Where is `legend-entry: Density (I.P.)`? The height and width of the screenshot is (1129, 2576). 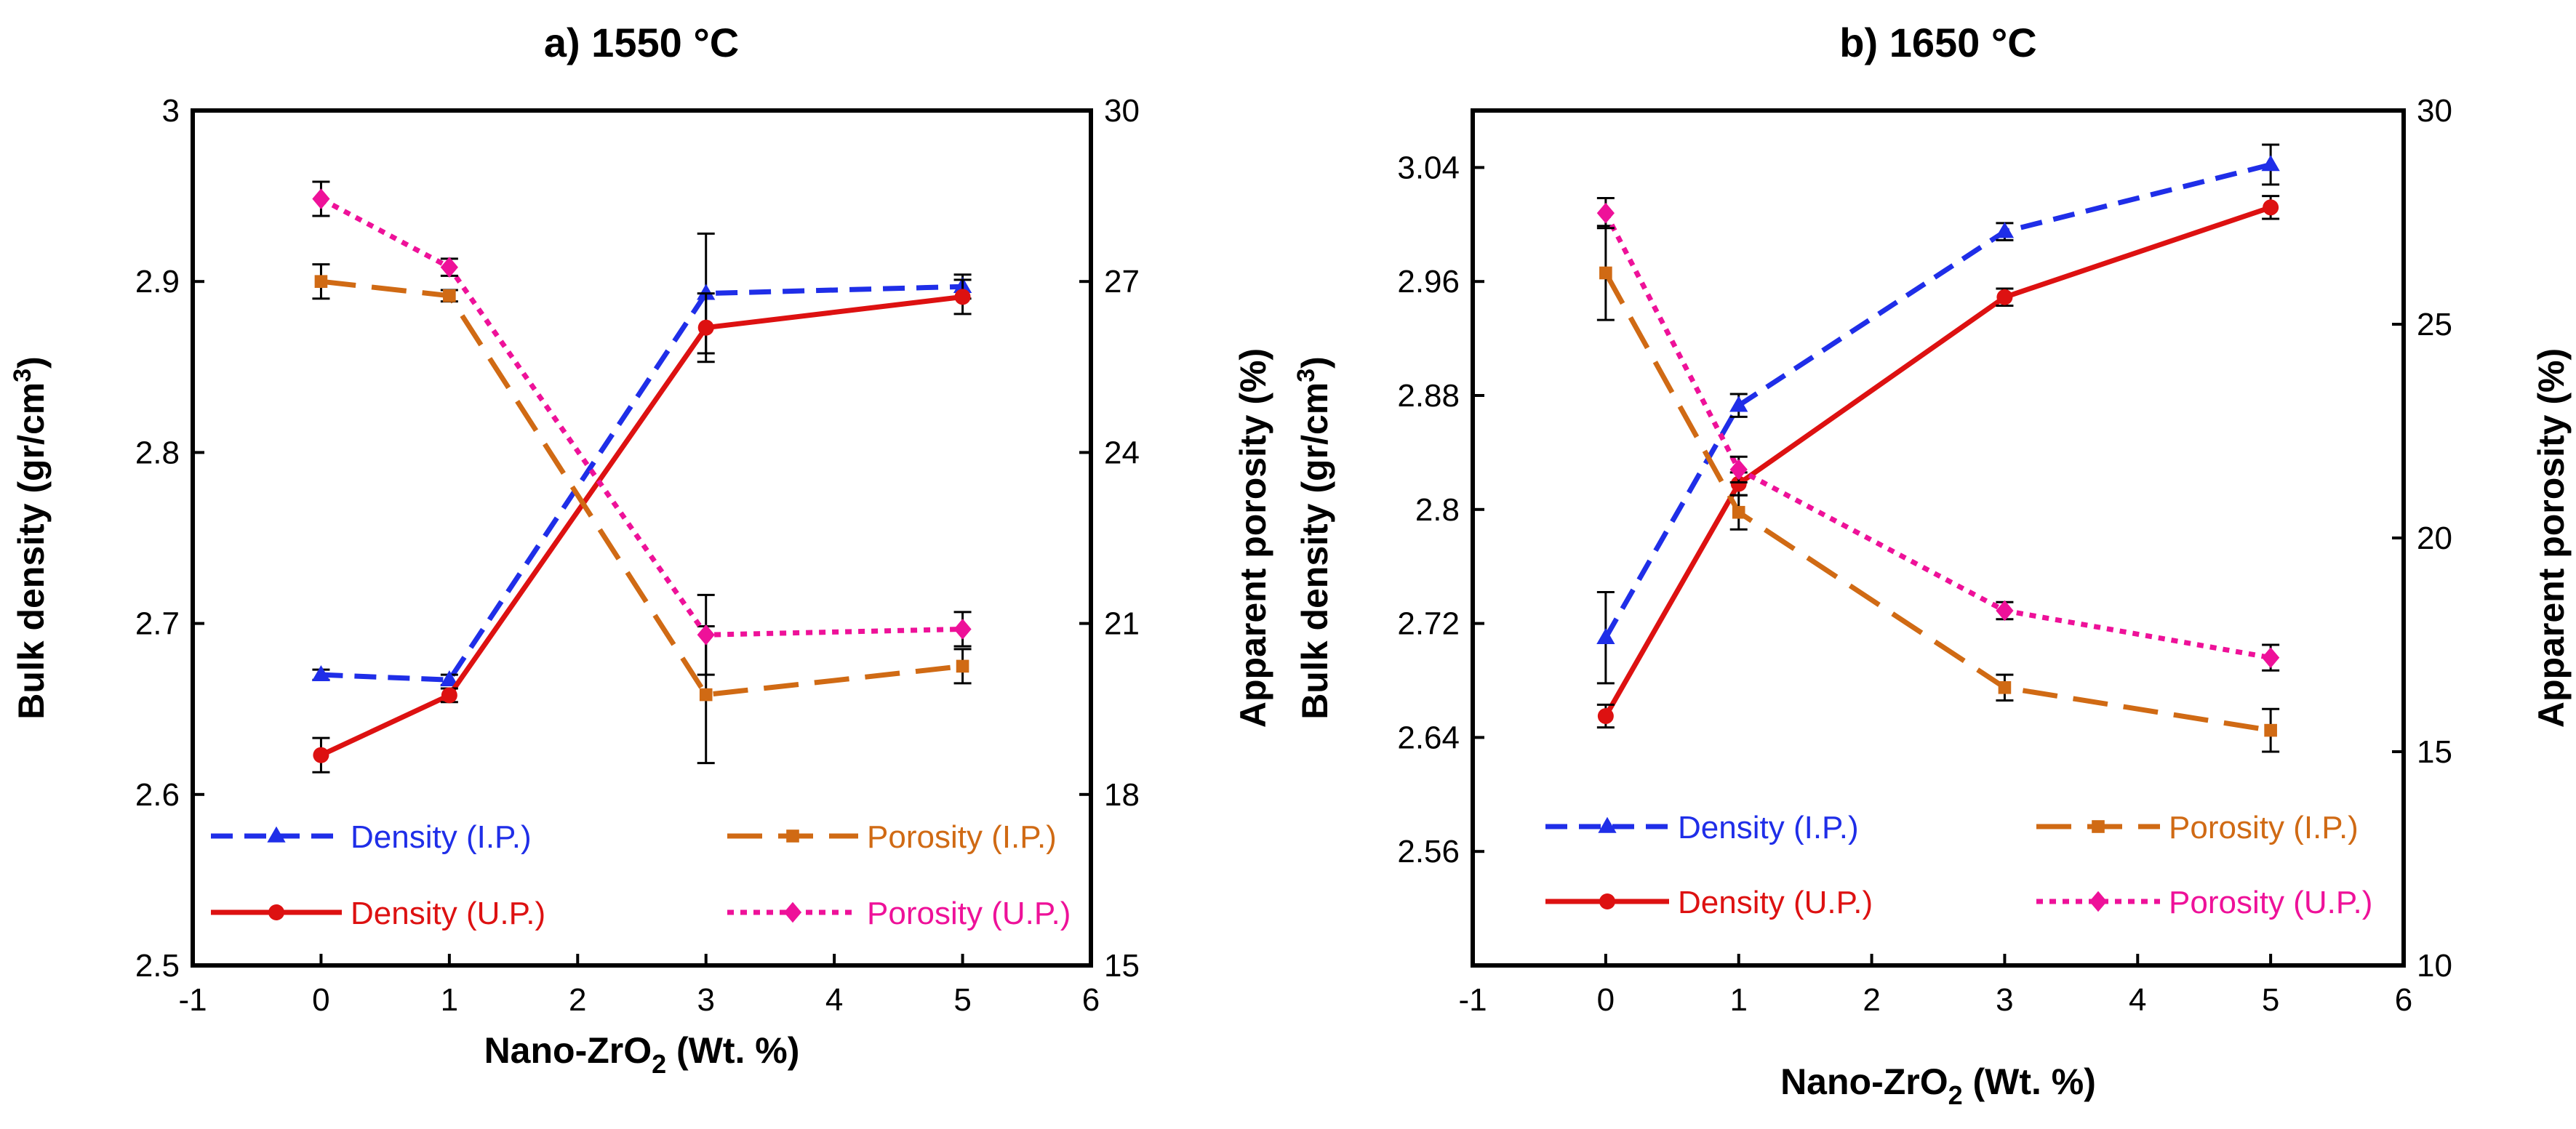
legend-entry: Density (I.P.) is located at coordinates (1702, 828).